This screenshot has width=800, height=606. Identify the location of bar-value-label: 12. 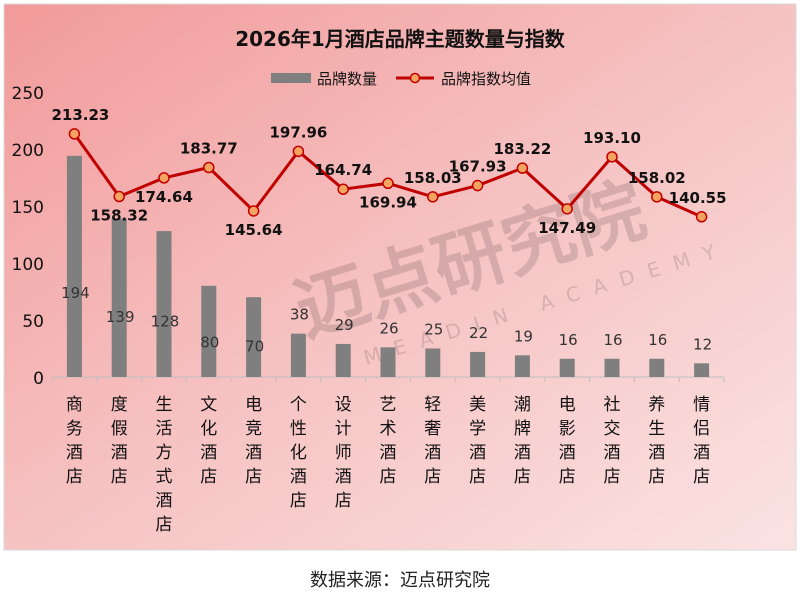
(702, 344).